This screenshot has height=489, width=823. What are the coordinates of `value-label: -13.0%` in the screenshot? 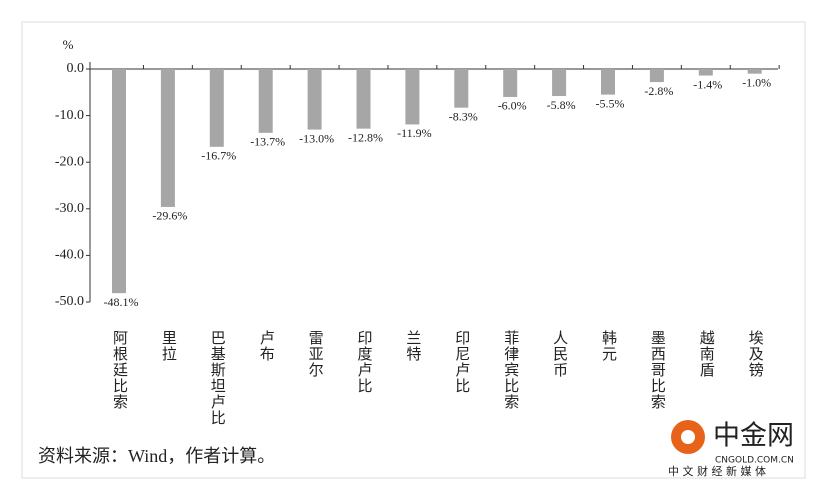 It's located at (316, 138).